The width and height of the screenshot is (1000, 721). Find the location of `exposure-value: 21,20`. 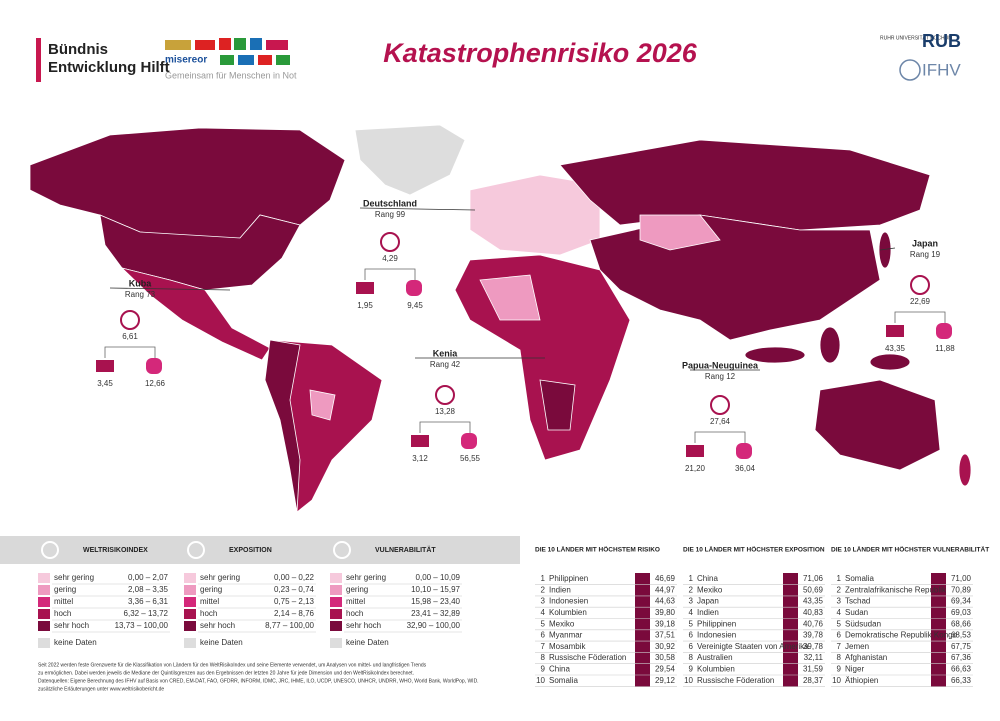

exposure-value: 21,20 is located at coordinates (695, 468).